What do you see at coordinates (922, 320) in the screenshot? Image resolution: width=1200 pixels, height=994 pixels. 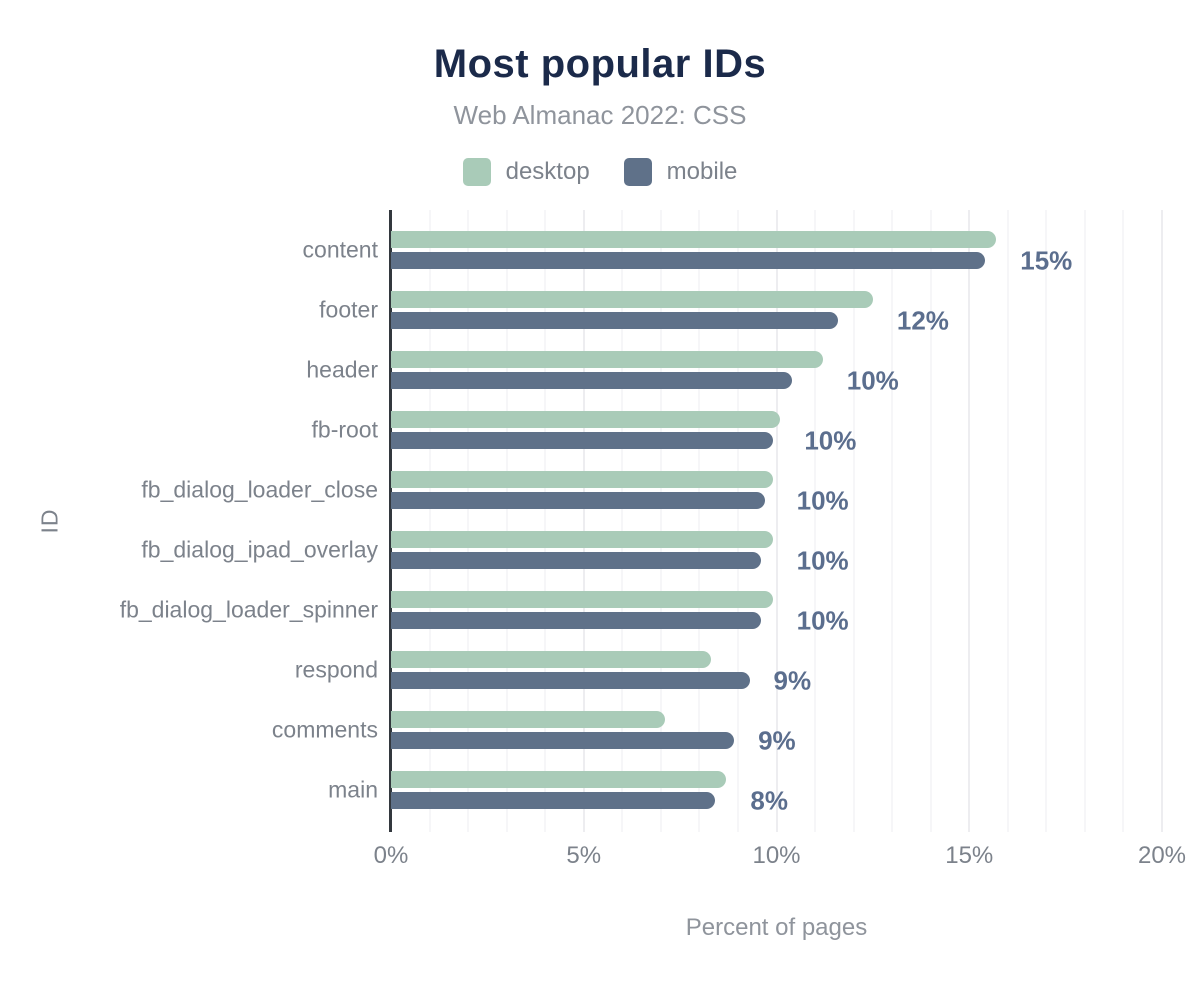 I see `value-annotation: 12%` at bounding box center [922, 320].